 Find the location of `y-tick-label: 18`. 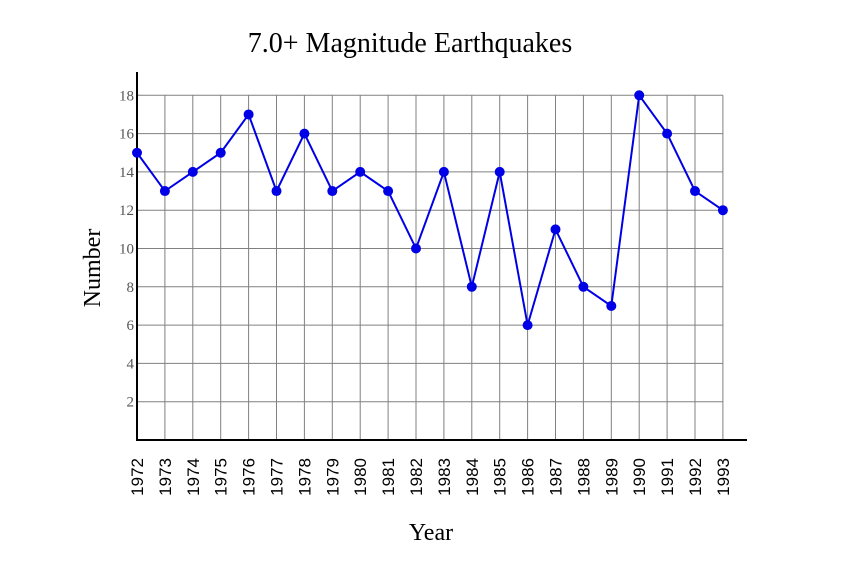

y-tick-label: 18 is located at coordinates (126, 96).